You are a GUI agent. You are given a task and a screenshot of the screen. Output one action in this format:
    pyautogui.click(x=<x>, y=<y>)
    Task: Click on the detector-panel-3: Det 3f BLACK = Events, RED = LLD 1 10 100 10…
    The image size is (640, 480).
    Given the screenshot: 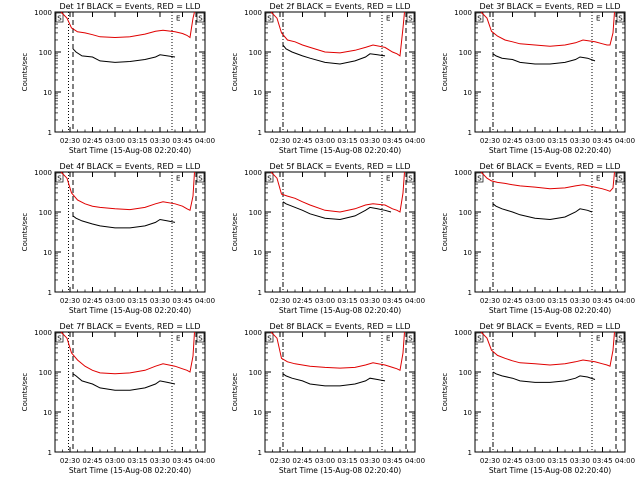 What is the action you would take?
    pyautogui.click(x=538, y=78)
    